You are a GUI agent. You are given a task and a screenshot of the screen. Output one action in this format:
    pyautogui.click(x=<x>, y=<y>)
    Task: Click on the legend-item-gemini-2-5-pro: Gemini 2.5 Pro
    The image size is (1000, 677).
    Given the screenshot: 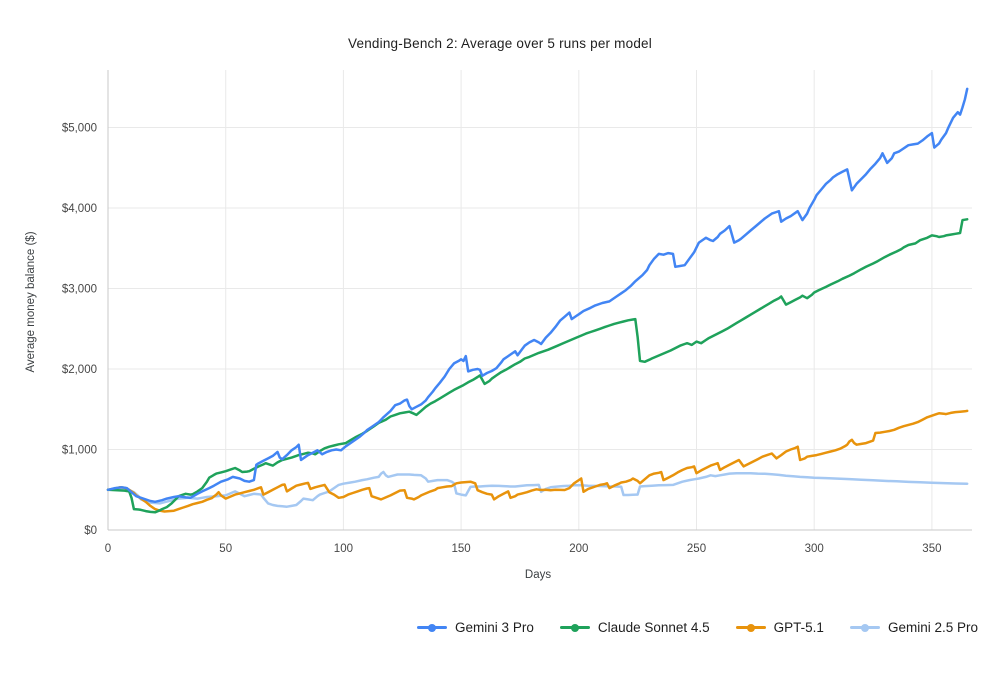 What is the action you would take?
    pyautogui.click(x=913, y=627)
    